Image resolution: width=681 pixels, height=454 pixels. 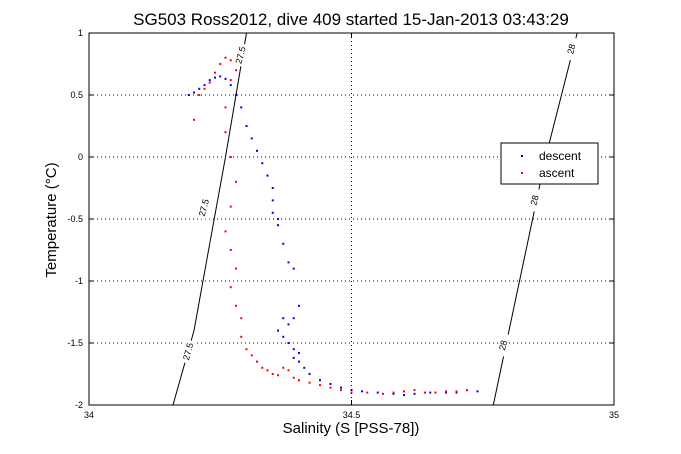 I want to click on x-tick-label: 34, so click(x=89, y=415).